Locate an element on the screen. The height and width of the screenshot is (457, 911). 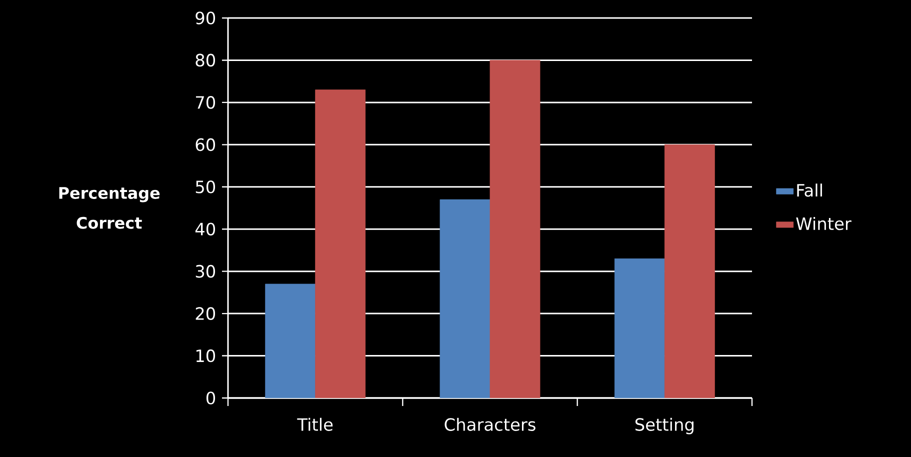
y-tick-label: 60 is located at coordinates (206, 145).